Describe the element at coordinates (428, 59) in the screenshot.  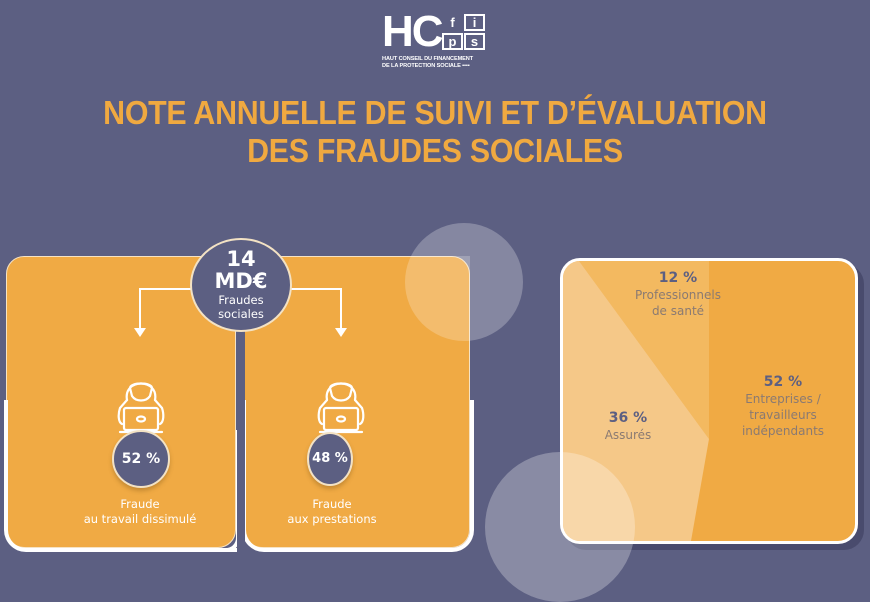
I see `logo-subtitle-line1: HAUT CONSEIL DU FINANCEMENT` at that location.